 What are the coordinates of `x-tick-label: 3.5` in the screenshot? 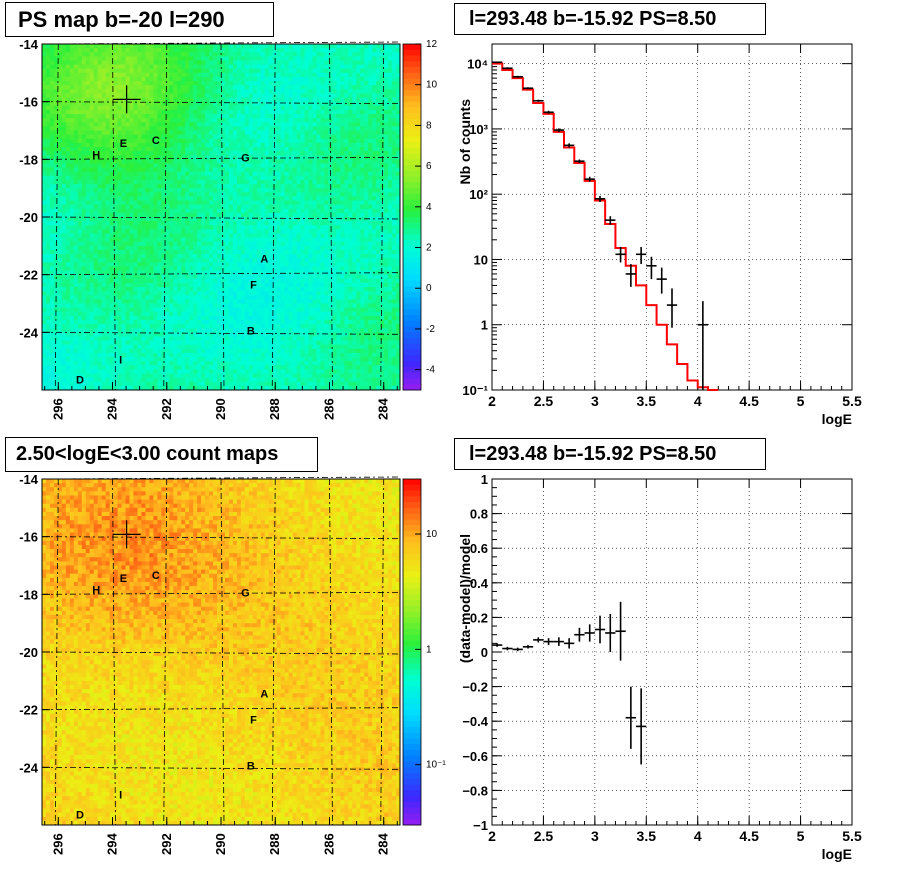 It's located at (647, 836).